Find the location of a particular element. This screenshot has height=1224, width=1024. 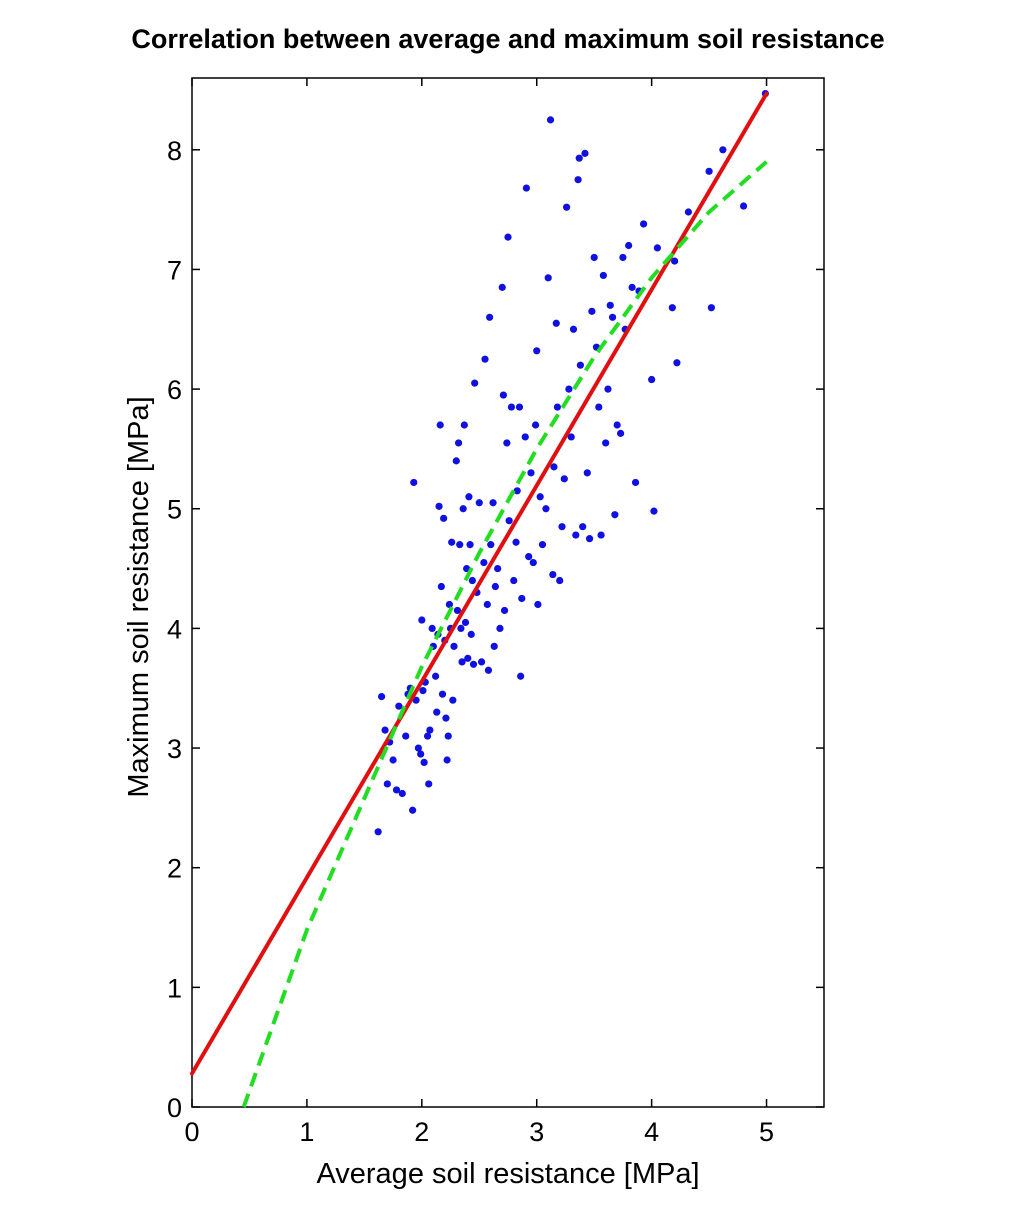

x-tick-label: 2 is located at coordinates (421, 1132).